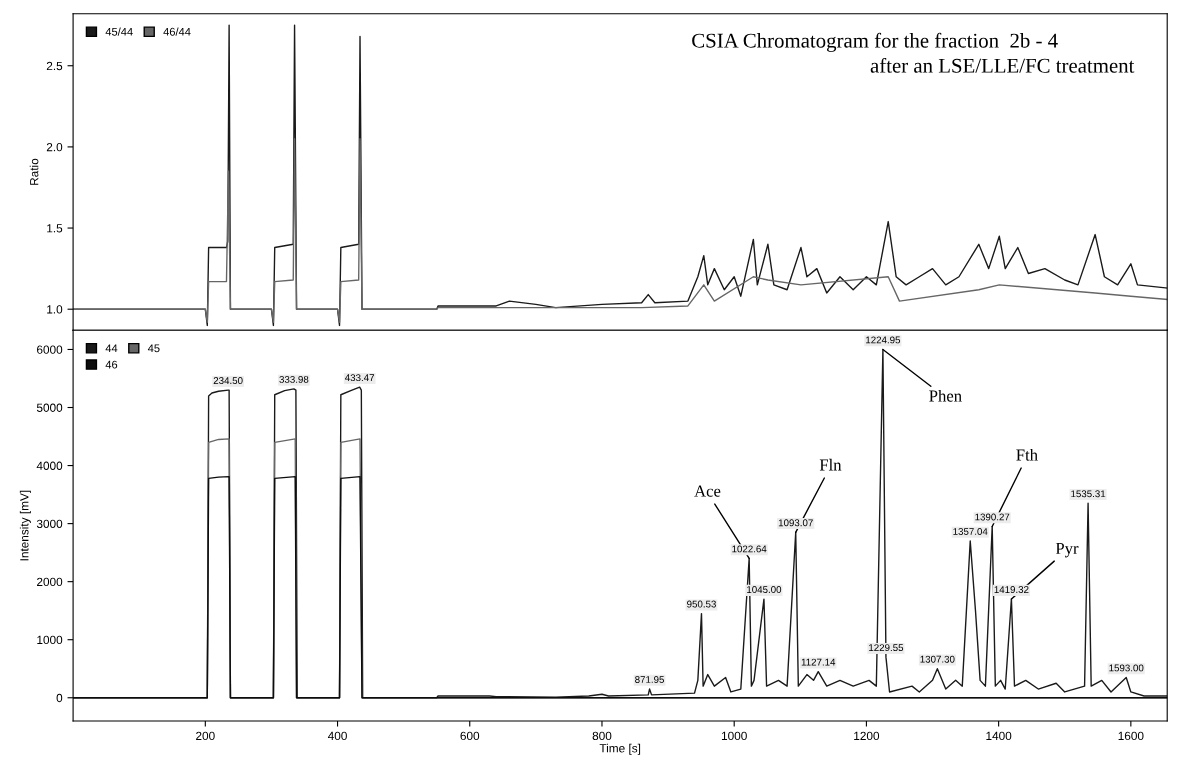  I want to click on y-tick-label: 3000, so click(49, 523).